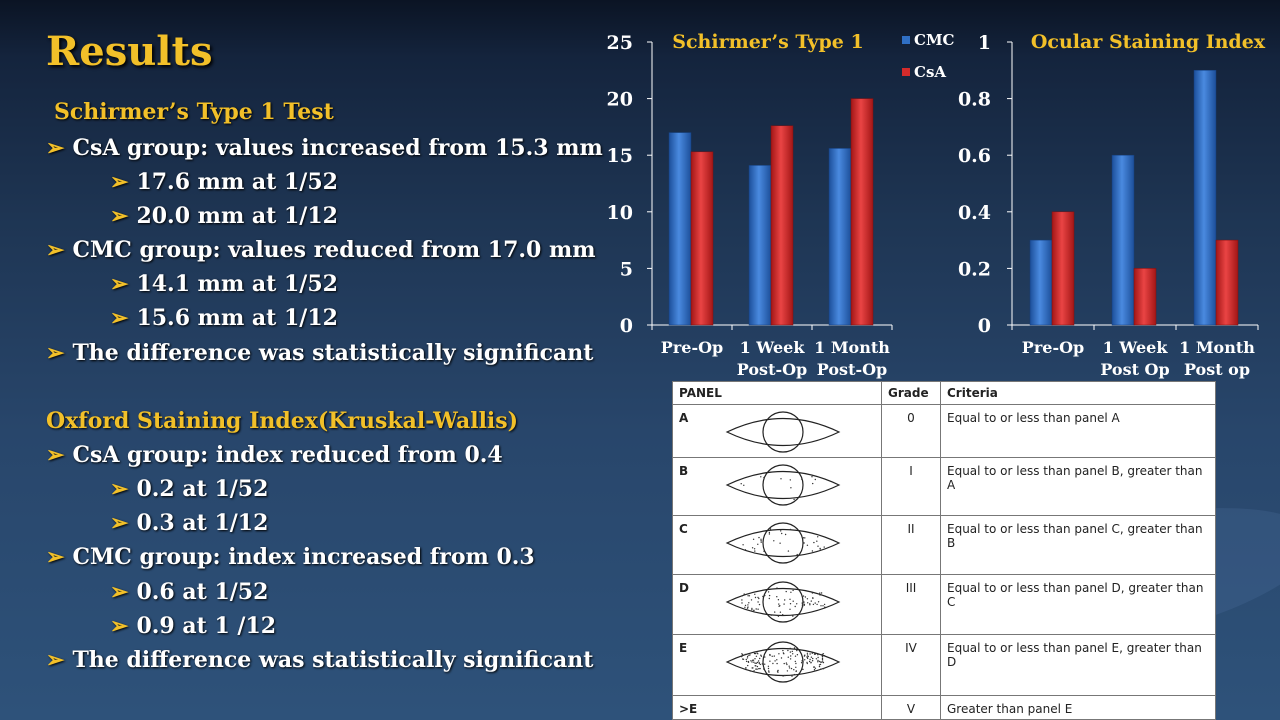  I want to click on chart-title: Schirmer’s Type 1, so click(767, 42).